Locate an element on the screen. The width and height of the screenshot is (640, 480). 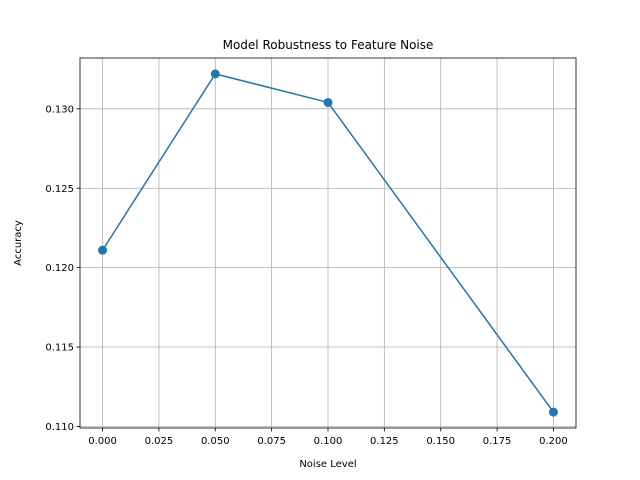
x-tick-label: 0.025 is located at coordinates (159, 441).